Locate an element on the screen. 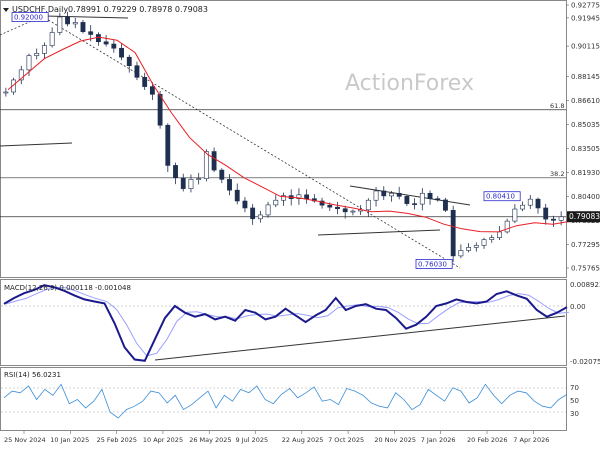 This screenshot has width=600, height=454. macd-tick-zero: 0.00 is located at coordinates (578, 307).